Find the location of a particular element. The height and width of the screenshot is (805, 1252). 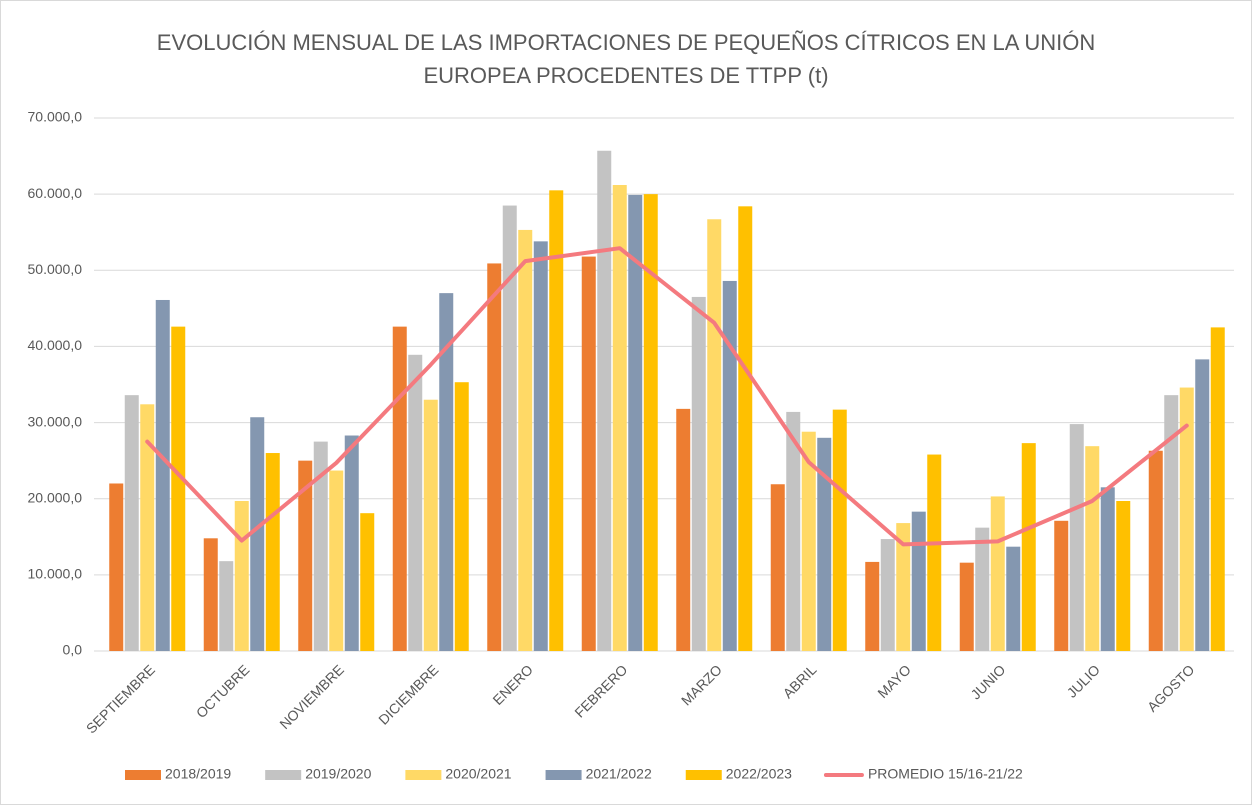

y-tick-label: 70.000,0 is located at coordinates (55, 117).